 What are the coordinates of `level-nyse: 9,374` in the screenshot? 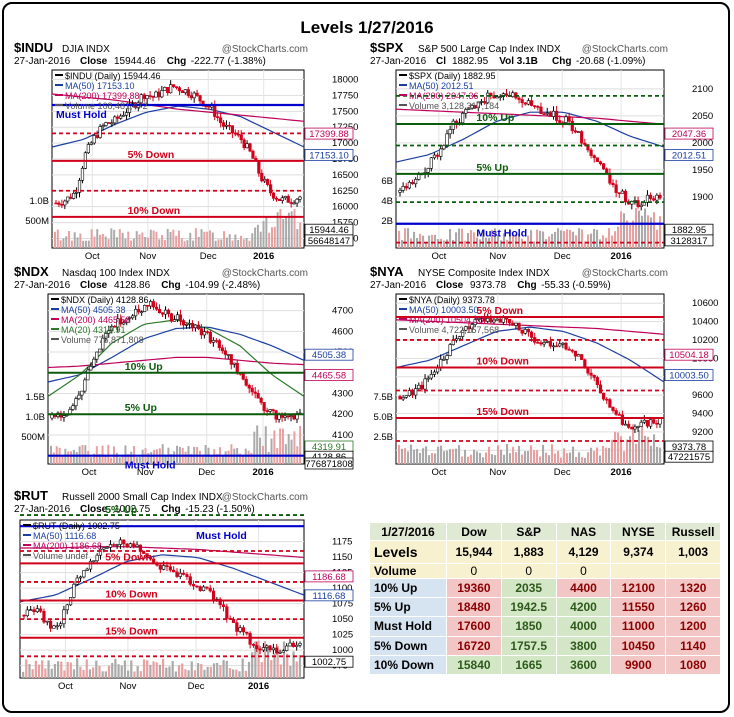 It's located at (638, 552).